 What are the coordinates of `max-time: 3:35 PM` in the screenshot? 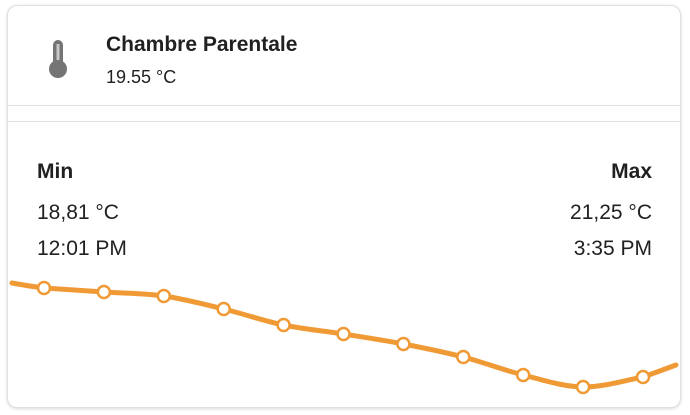 It's located at (612, 248).